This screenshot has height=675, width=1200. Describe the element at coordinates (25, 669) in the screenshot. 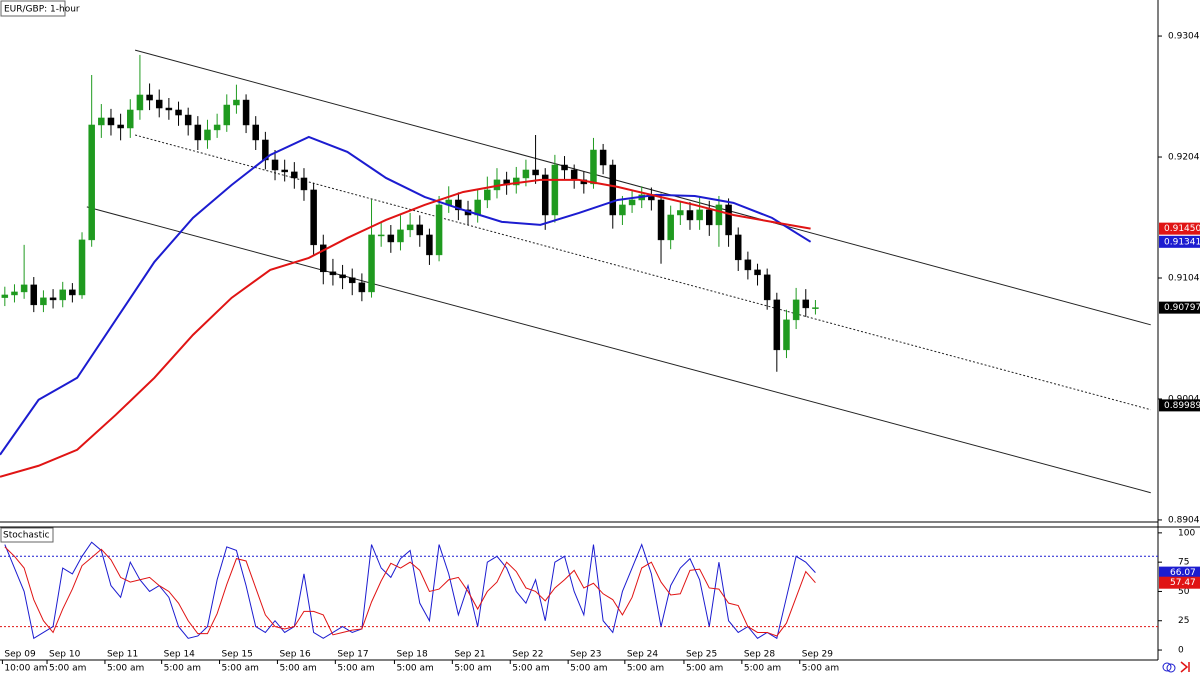

I see `x-tick-time: 10:00 am` at that location.